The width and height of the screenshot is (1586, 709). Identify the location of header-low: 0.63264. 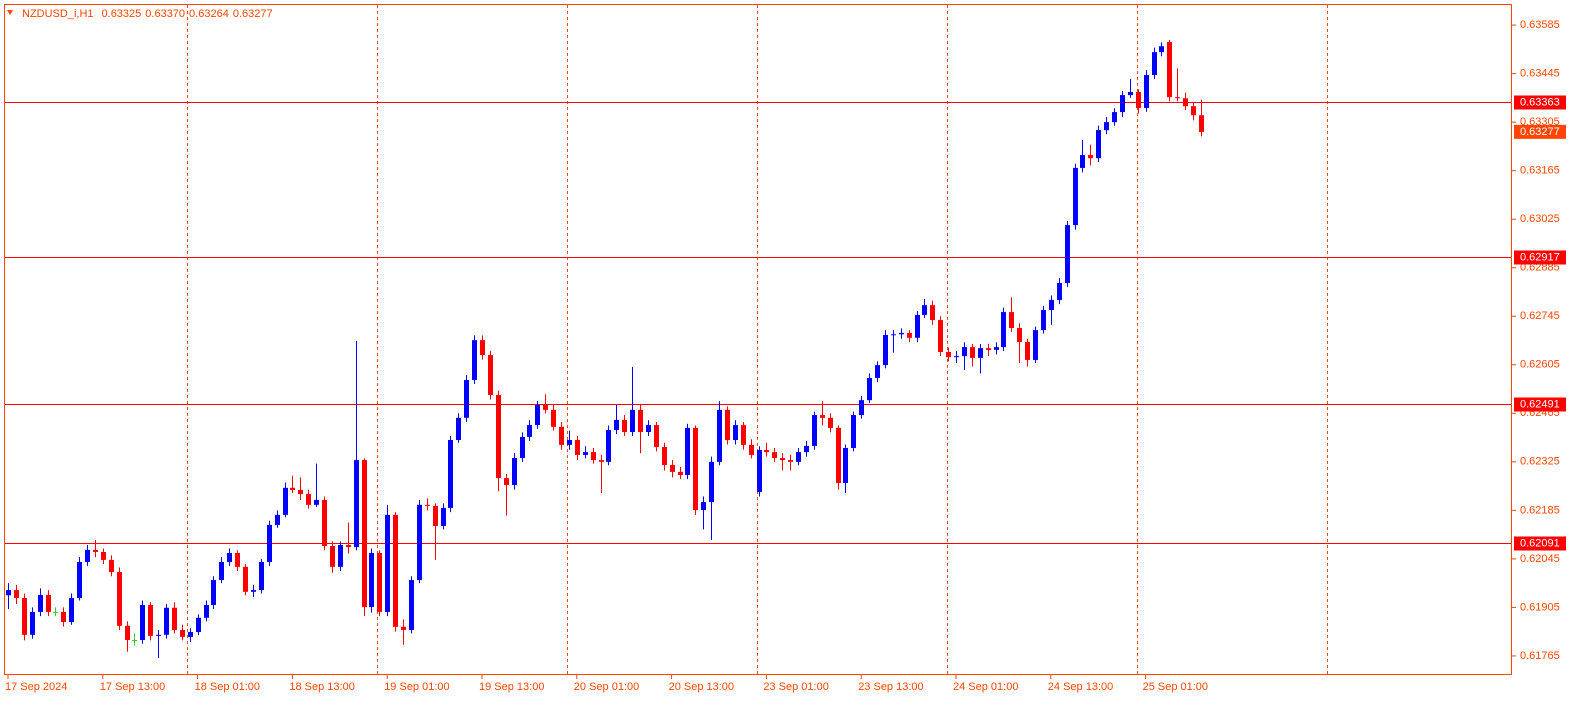
(209, 14).